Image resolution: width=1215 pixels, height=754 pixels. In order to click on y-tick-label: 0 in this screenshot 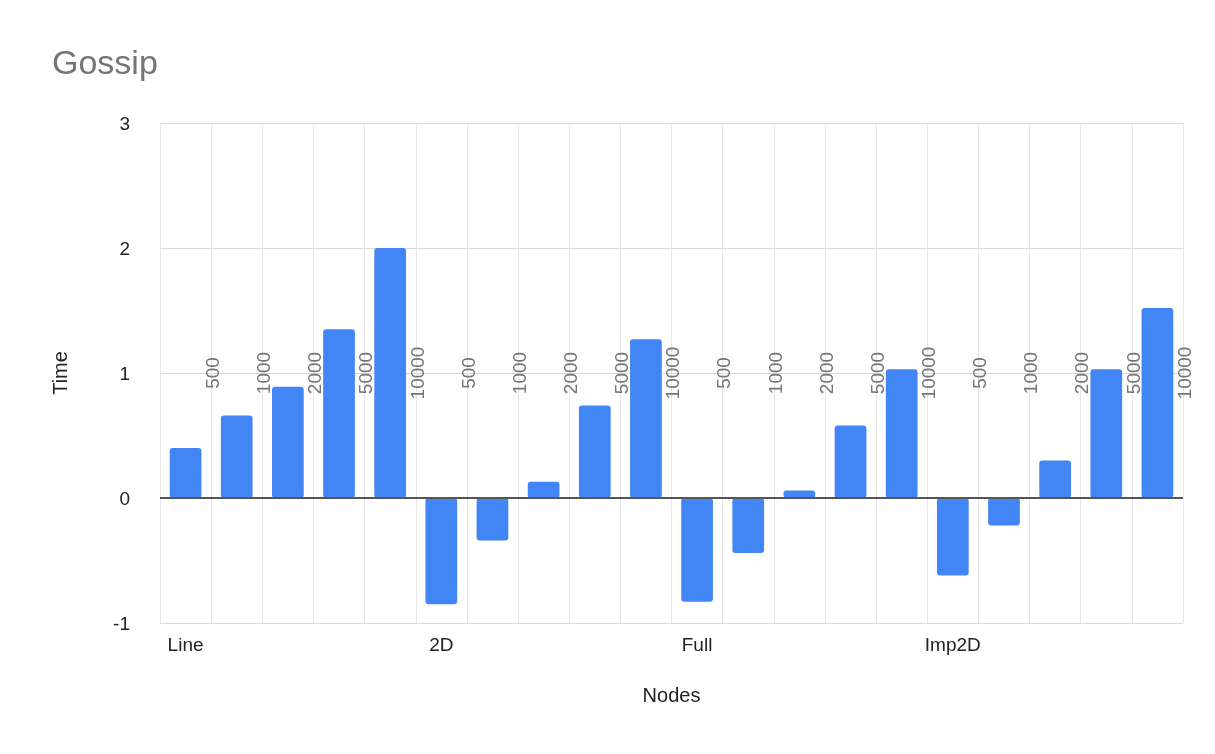, I will do `click(124, 498)`.